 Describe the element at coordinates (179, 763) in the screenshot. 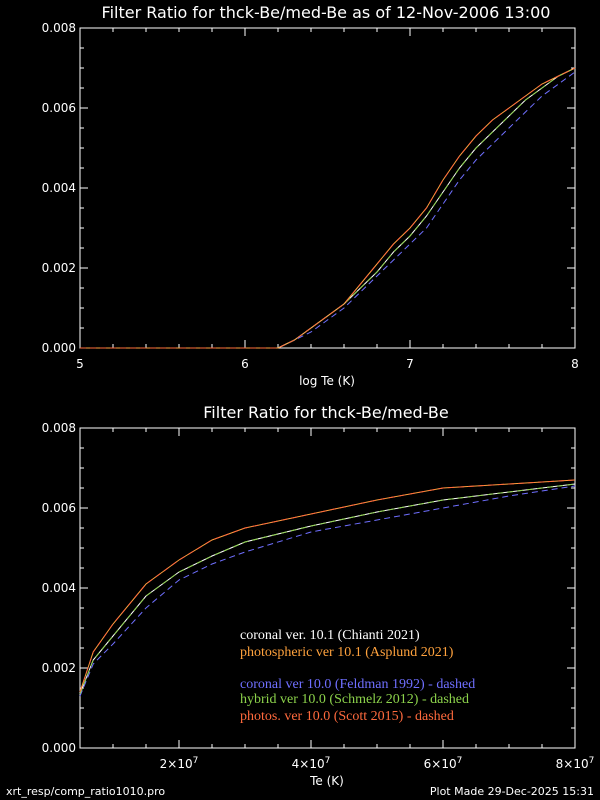

I see `x-tick-label: 2×107` at that location.